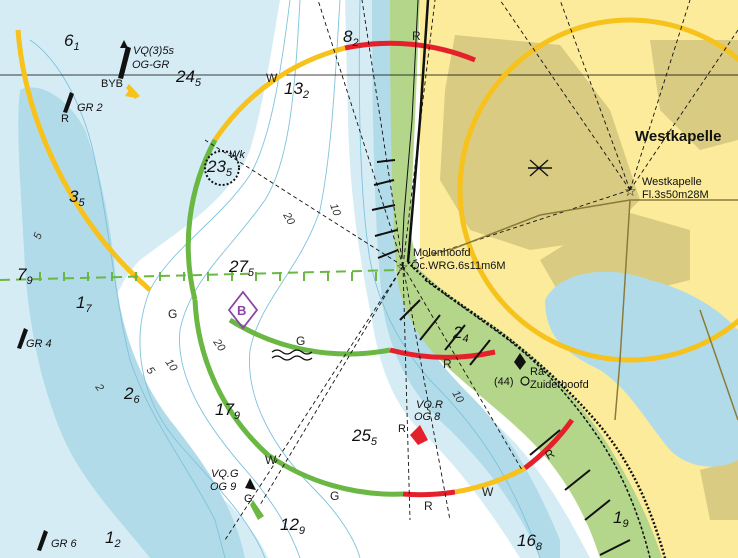 This screenshot has width=738, height=558. What do you see at coordinates (335, 210) in the screenshot?
I see `contour-label-2: 10` at bounding box center [335, 210].